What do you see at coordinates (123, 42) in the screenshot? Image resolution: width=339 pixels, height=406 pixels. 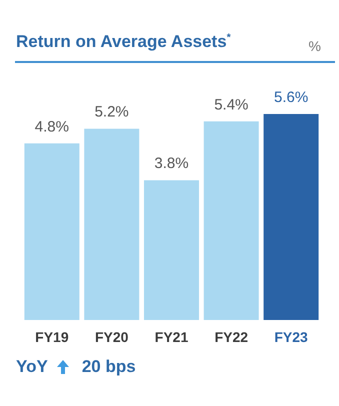 I see `chart-title: Return on Average Assets$^{*}$` at bounding box center [123, 42].